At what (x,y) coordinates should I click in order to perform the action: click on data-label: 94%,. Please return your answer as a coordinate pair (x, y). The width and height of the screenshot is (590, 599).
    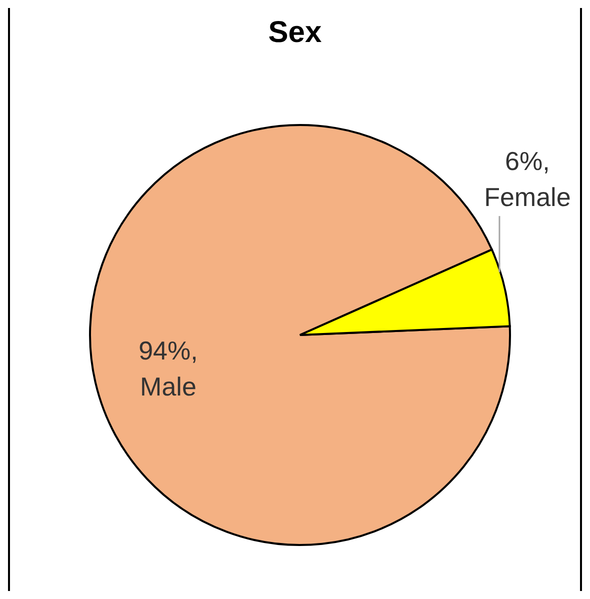
    Looking at the image, I should click on (168, 351).